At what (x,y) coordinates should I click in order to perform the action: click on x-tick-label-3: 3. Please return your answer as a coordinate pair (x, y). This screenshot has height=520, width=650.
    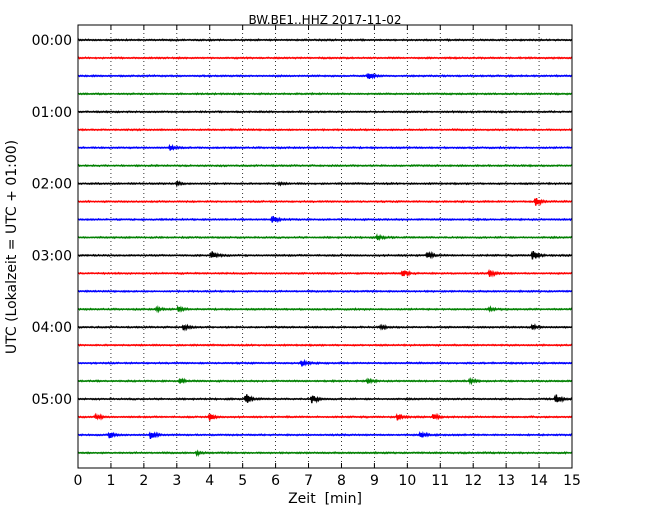
    Looking at the image, I should click on (176, 481).